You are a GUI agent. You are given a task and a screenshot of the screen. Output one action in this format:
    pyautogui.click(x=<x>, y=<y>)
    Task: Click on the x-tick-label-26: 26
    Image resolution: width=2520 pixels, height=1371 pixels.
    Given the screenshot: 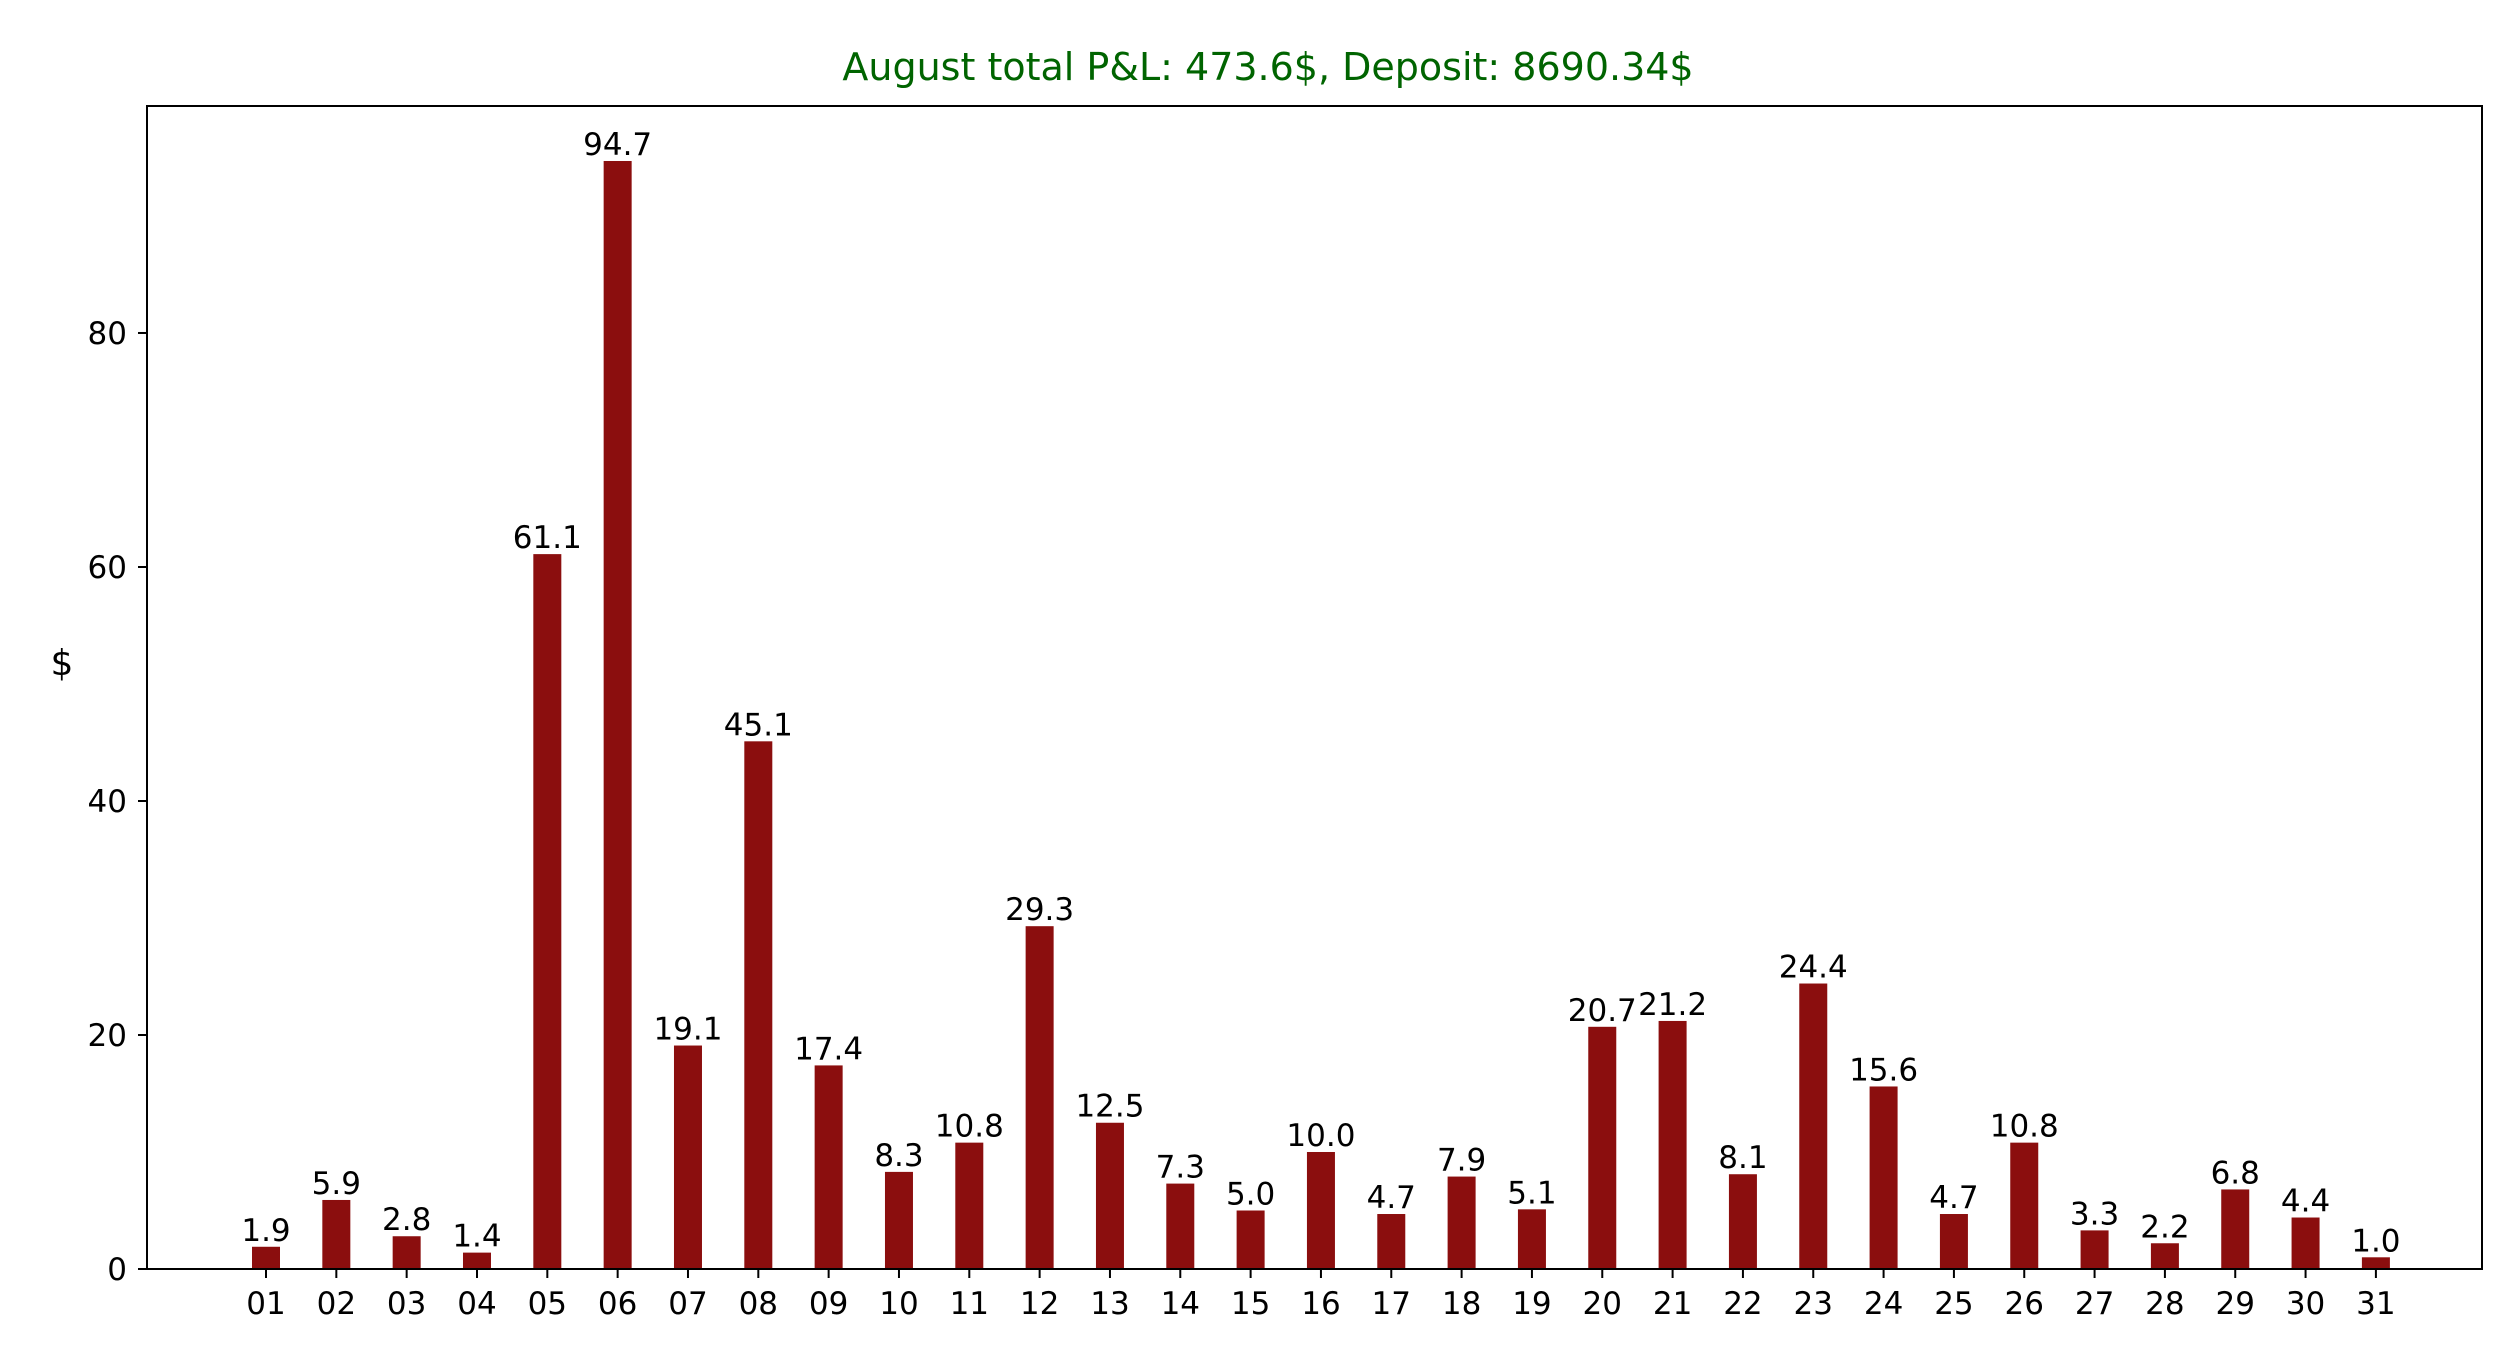 What is the action you would take?
    pyautogui.click(x=2024, y=1304)
    